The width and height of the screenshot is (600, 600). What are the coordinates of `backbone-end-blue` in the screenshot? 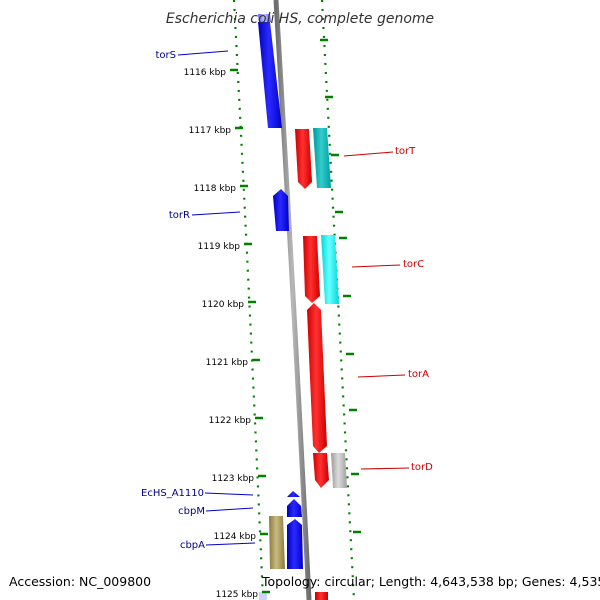 It's located at (263, 596).